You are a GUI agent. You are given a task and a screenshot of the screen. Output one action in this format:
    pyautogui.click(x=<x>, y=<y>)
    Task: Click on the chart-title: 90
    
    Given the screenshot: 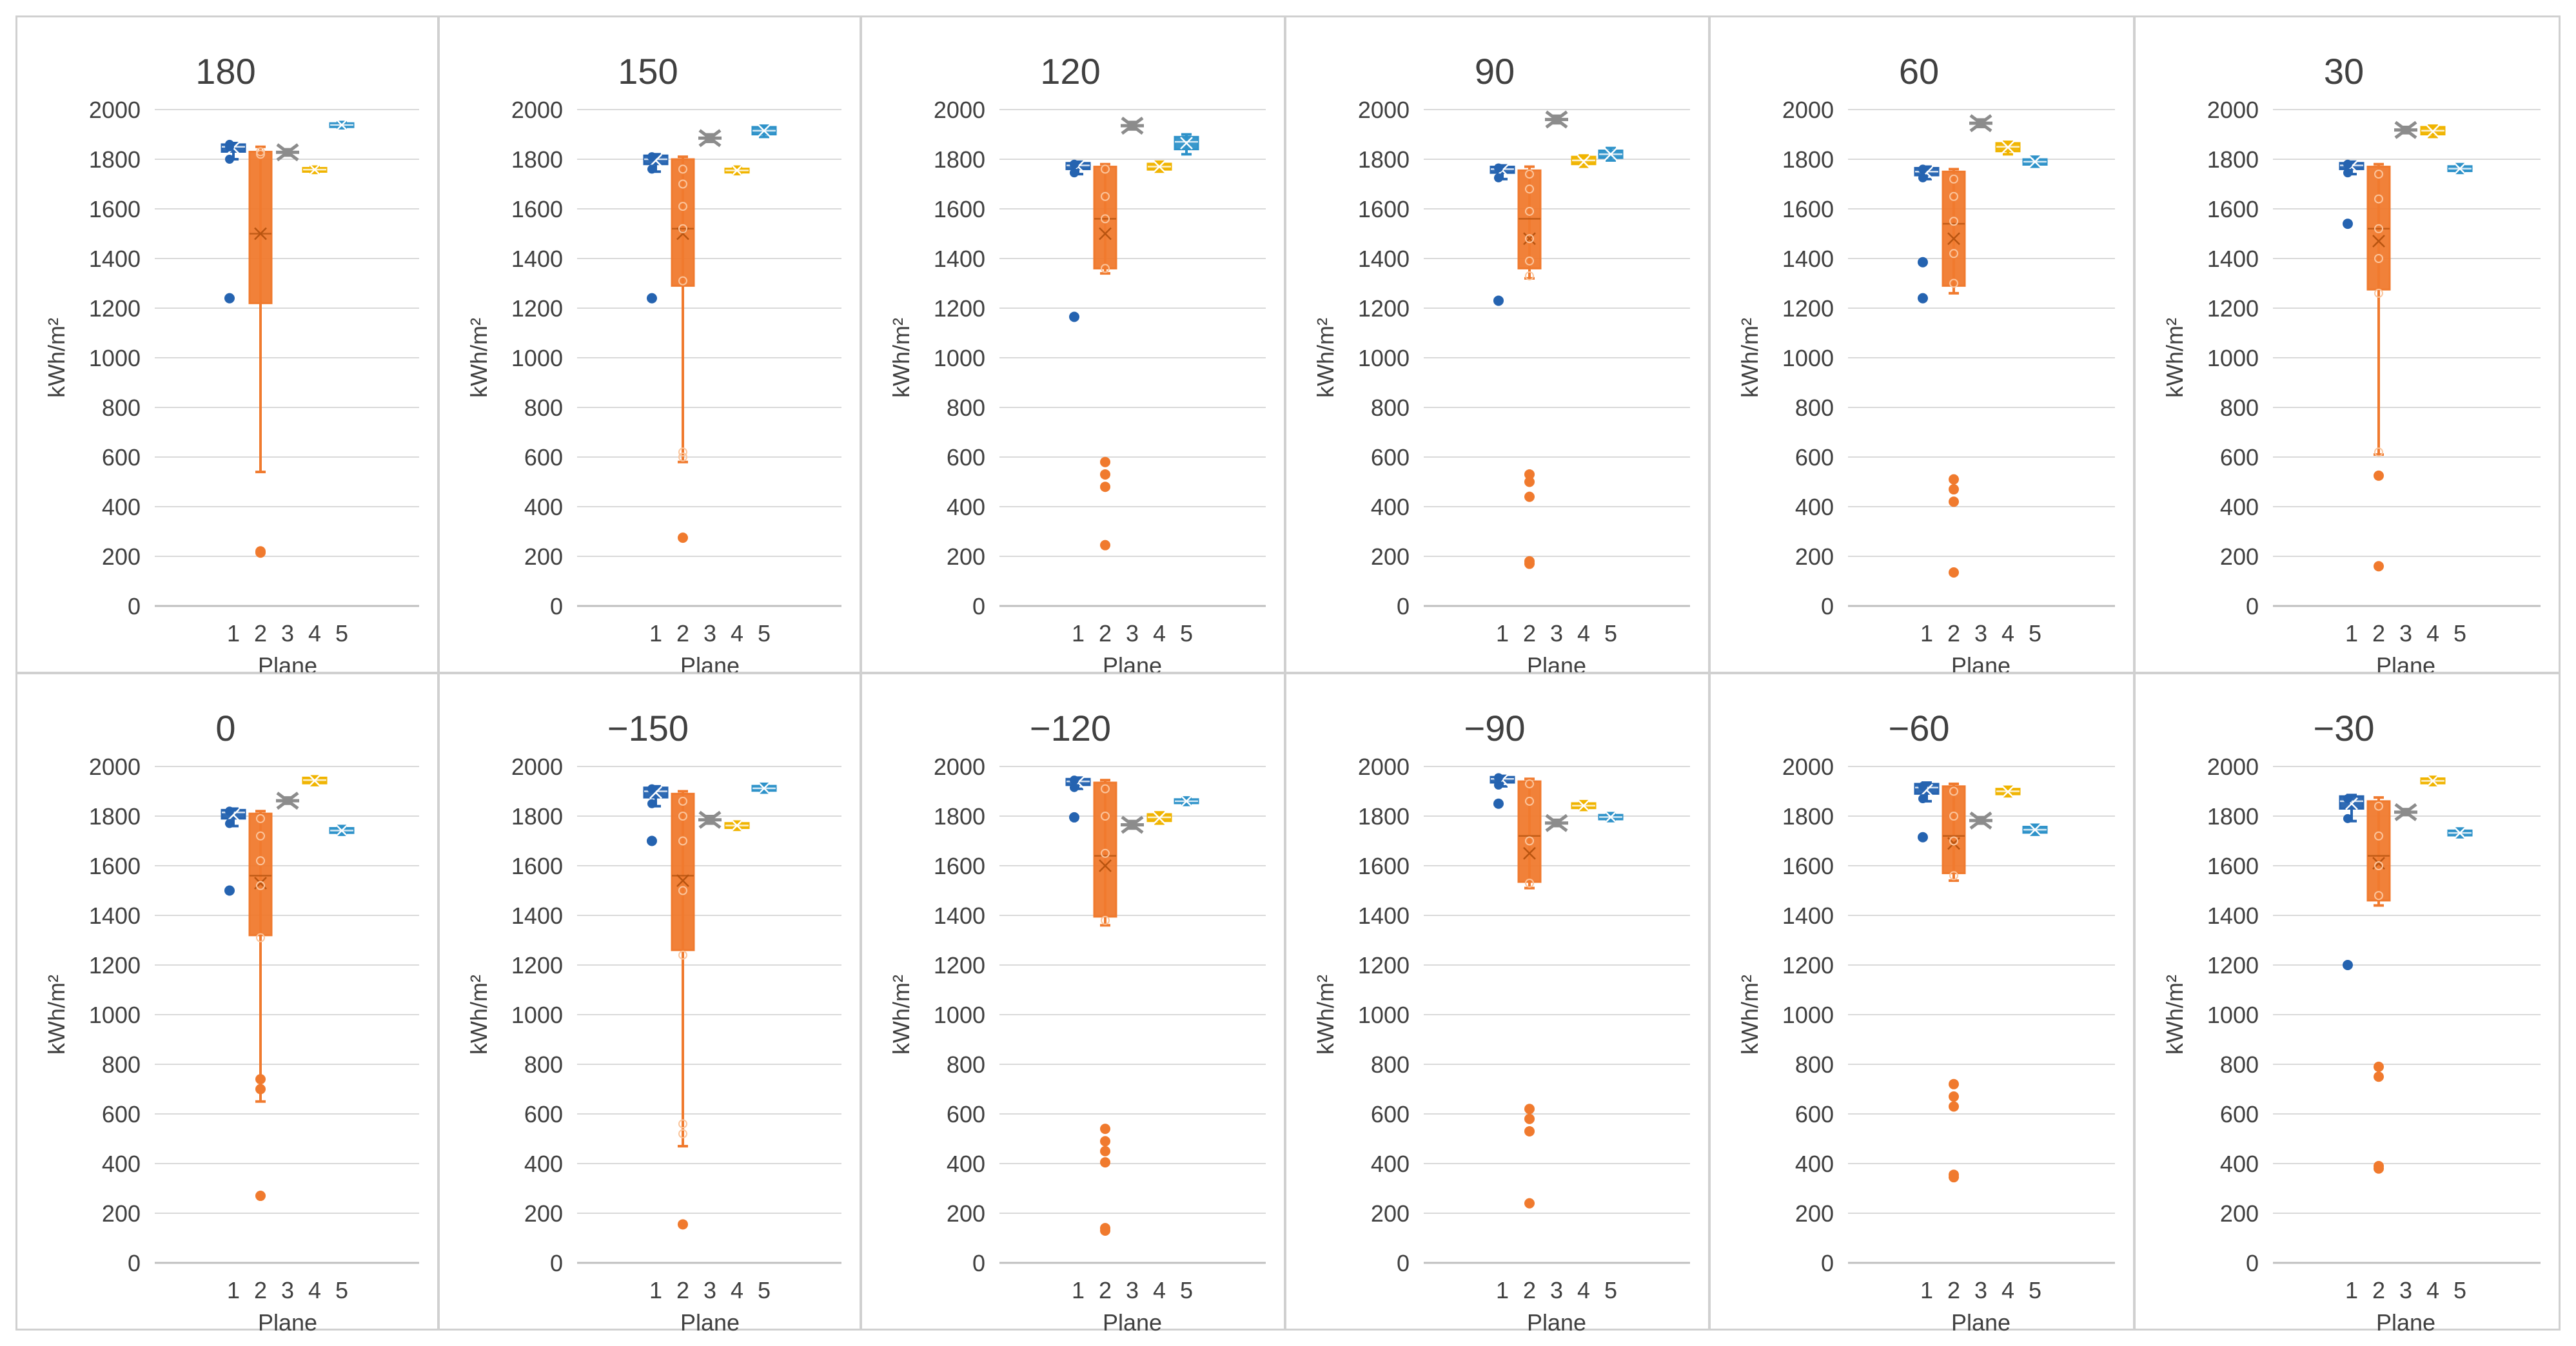 What is the action you would take?
    pyautogui.click(x=1495, y=71)
    